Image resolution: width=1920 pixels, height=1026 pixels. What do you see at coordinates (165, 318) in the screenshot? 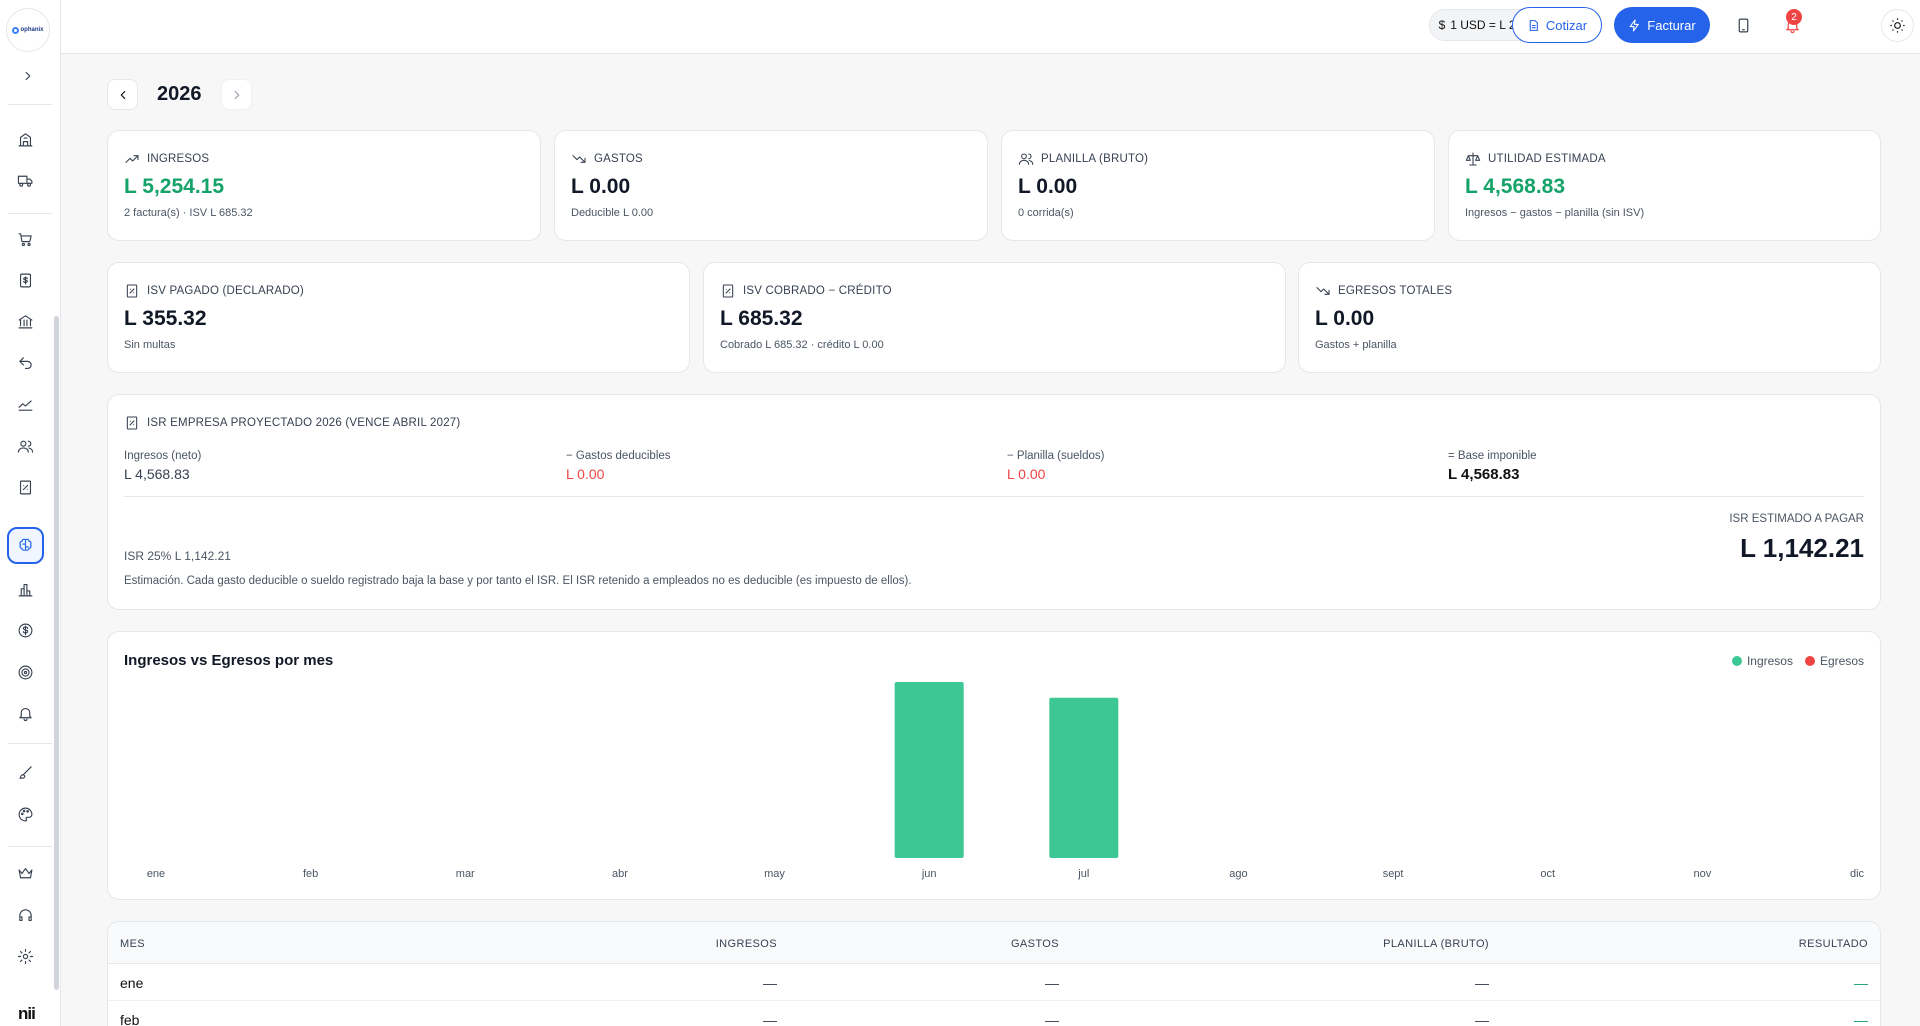
I see `kpi-value: L 355.32` at bounding box center [165, 318].